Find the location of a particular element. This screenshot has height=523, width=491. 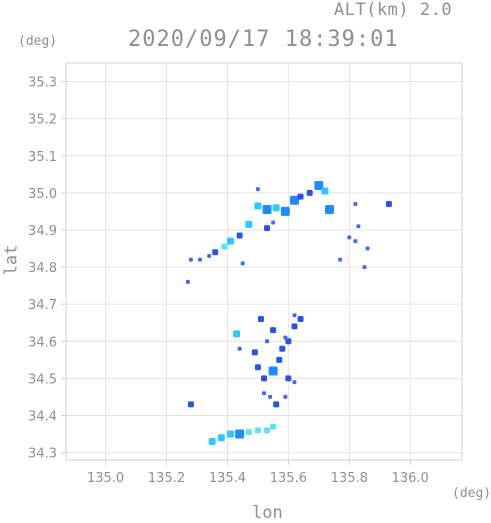

y-tick-label: 34.6 is located at coordinates (42, 342).